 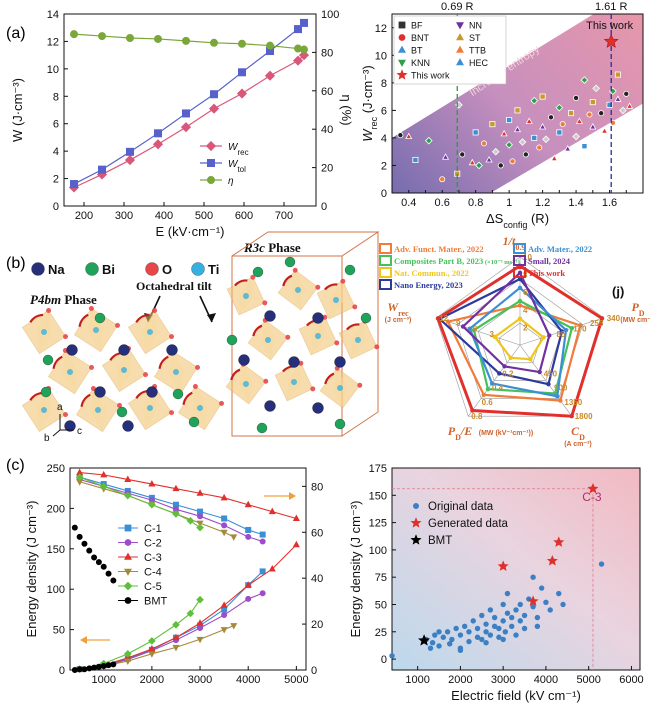 I want to click on x-tick-label: 1000, so click(x=417, y=680).